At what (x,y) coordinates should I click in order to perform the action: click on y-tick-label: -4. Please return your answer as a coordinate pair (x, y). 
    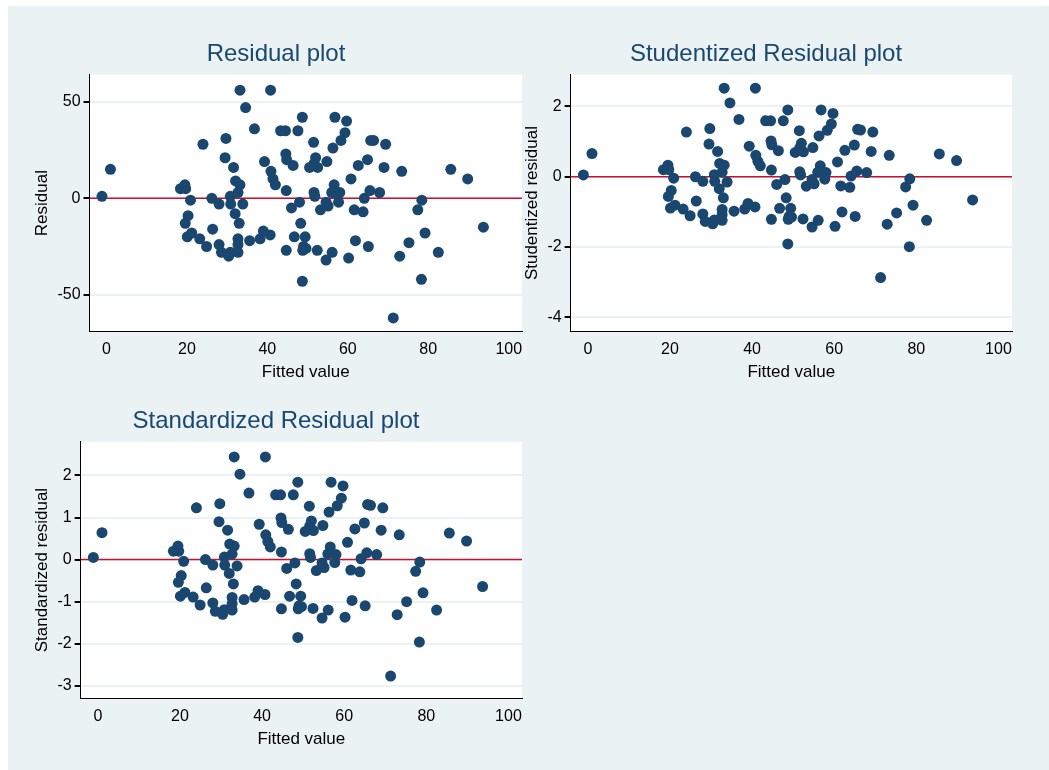
    Looking at the image, I should click on (554, 316).